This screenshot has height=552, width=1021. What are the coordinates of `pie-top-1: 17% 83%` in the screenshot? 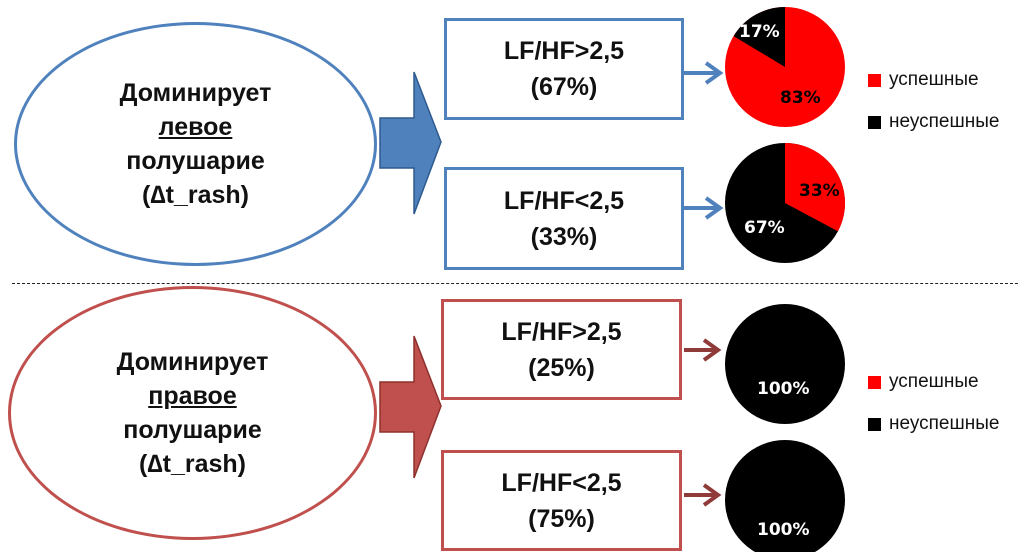 It's located at (785, 67).